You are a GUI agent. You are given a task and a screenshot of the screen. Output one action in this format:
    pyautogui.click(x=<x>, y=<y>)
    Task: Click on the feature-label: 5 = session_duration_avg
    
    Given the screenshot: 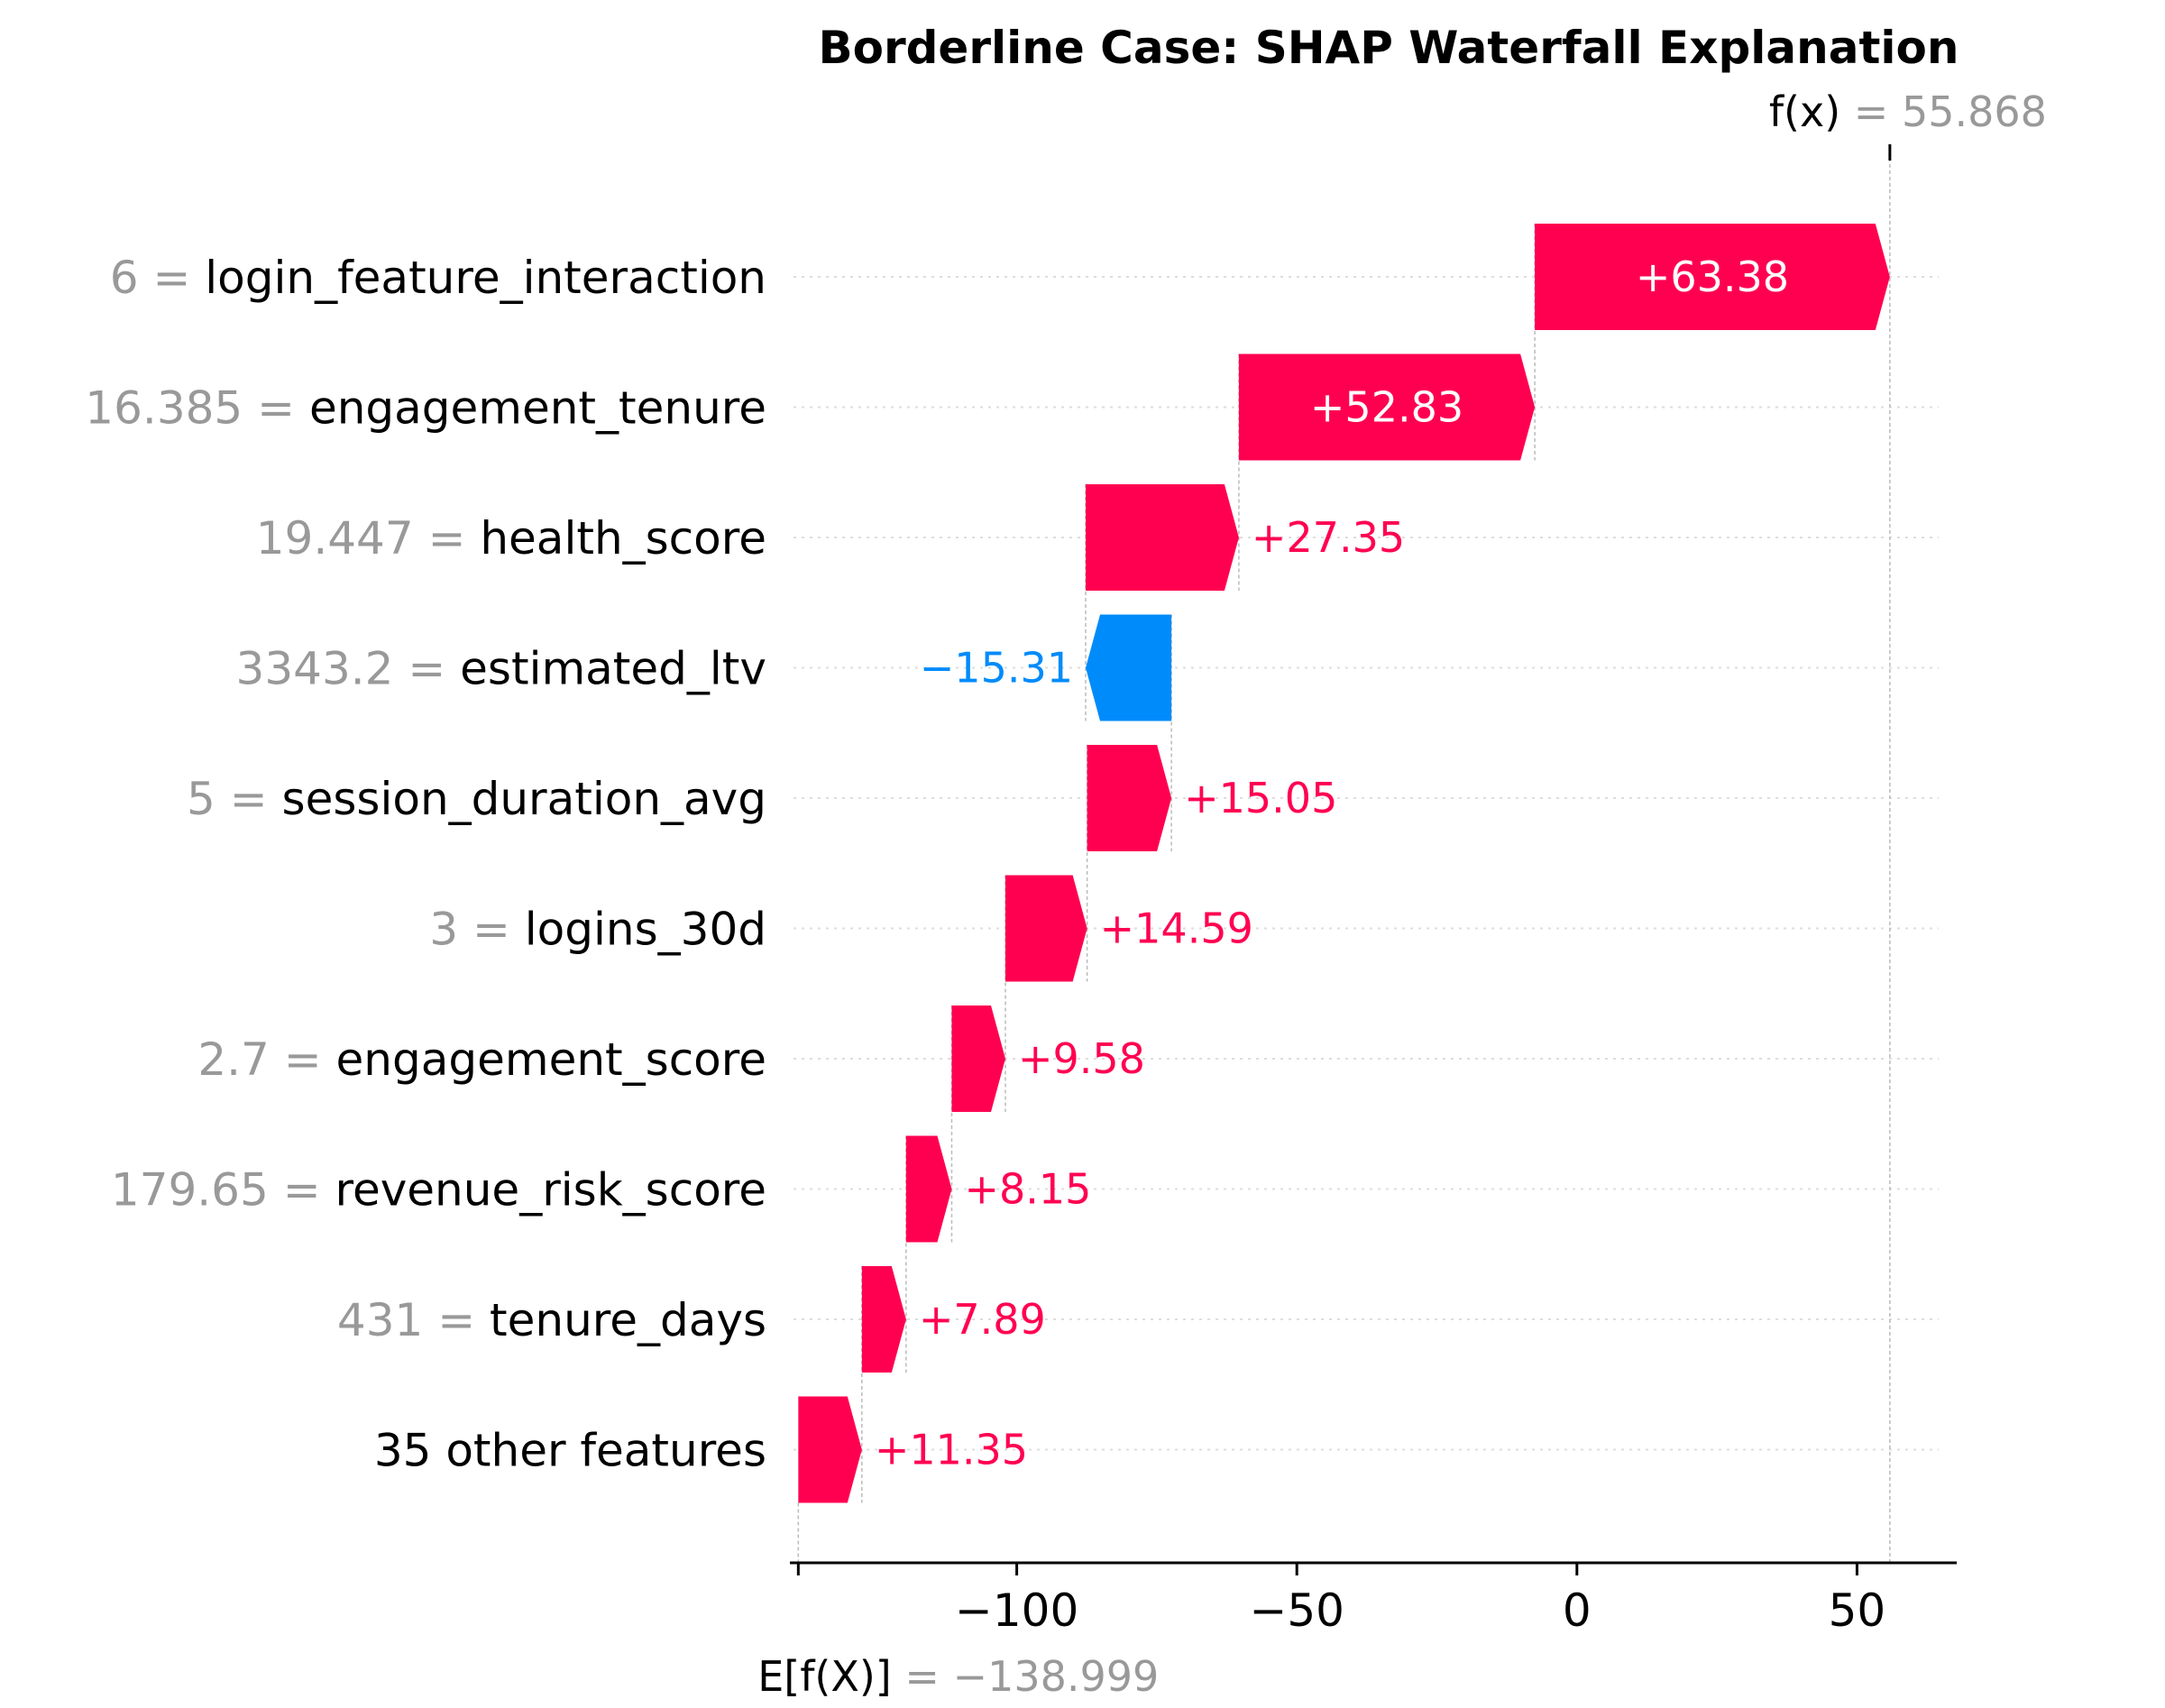 What is the action you would take?
    pyautogui.click(x=476, y=799)
    